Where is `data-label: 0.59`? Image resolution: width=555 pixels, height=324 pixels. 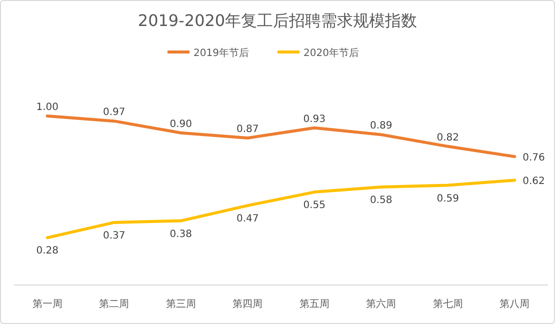 data-label: 0.59 is located at coordinates (448, 198).